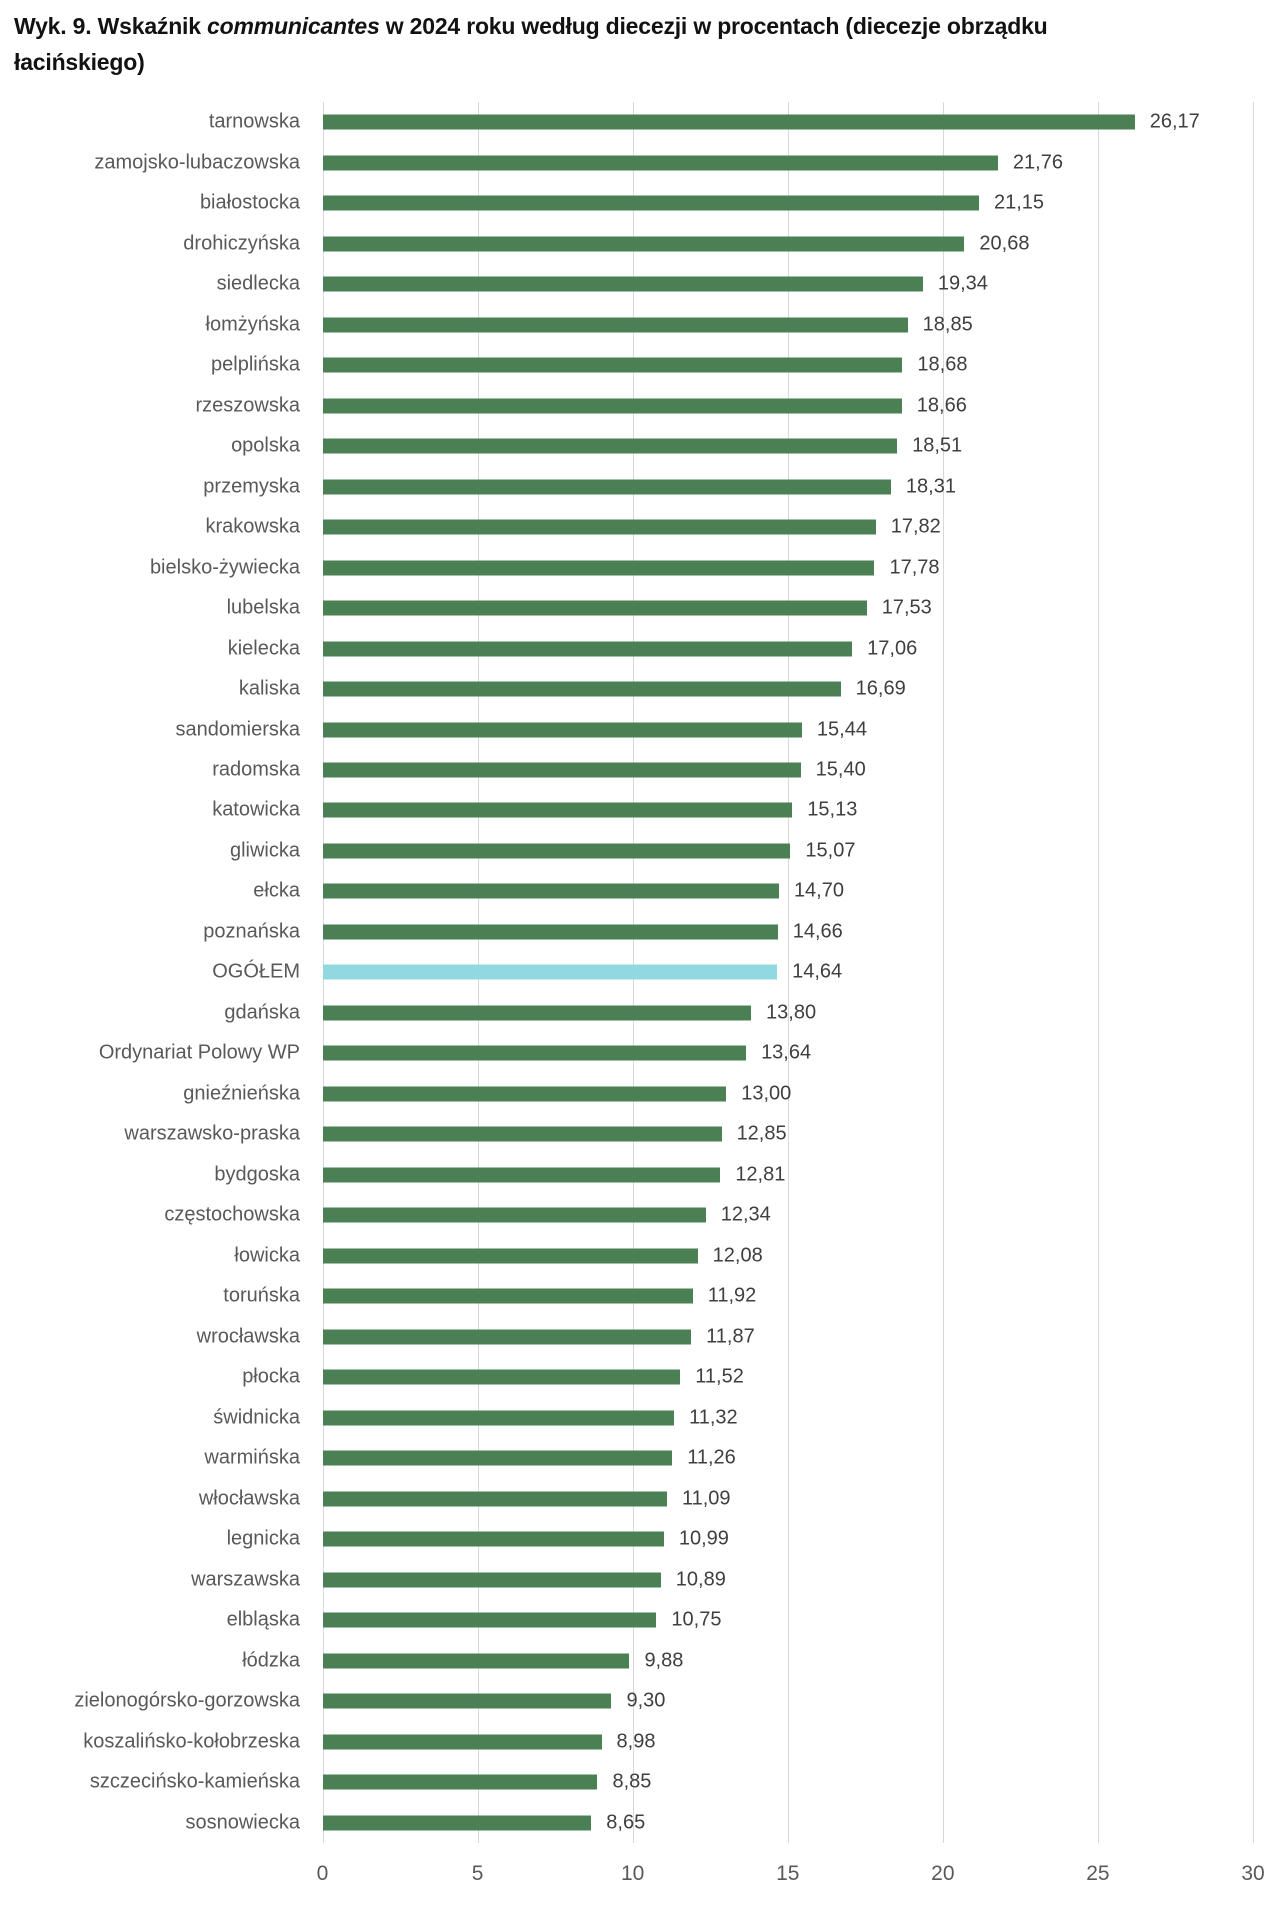  I want to click on category-label: łódzka, so click(271, 1660).